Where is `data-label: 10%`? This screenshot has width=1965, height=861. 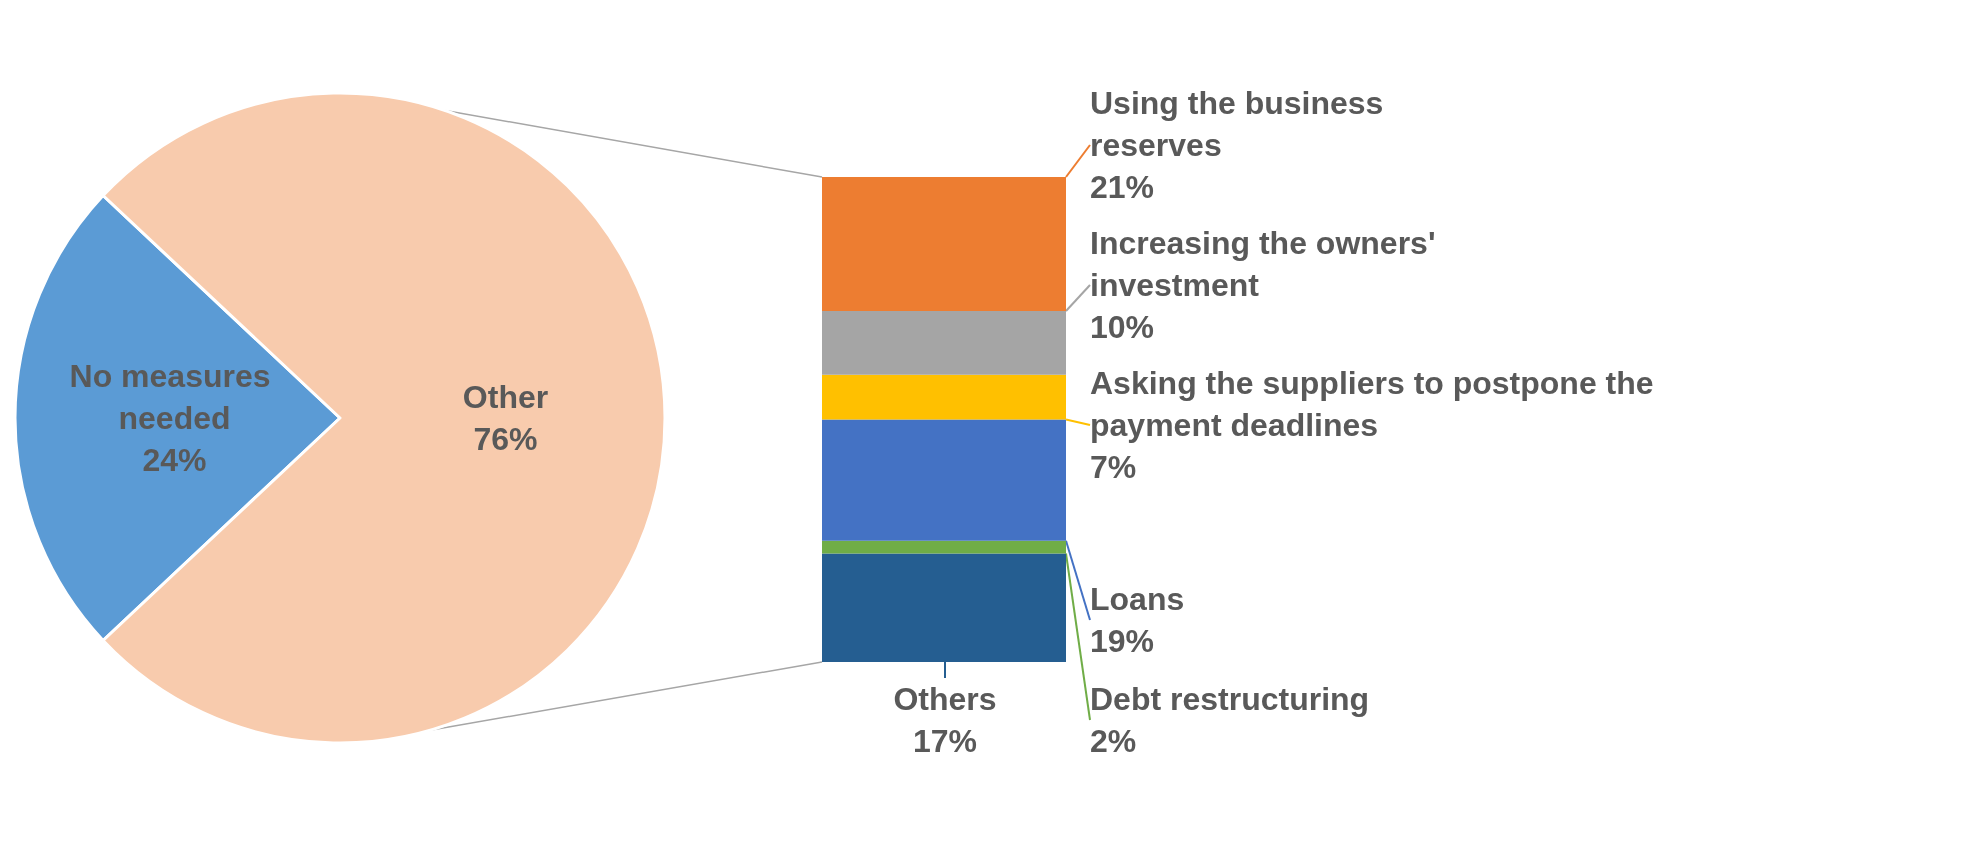 data-label: 10% is located at coordinates (1122, 327).